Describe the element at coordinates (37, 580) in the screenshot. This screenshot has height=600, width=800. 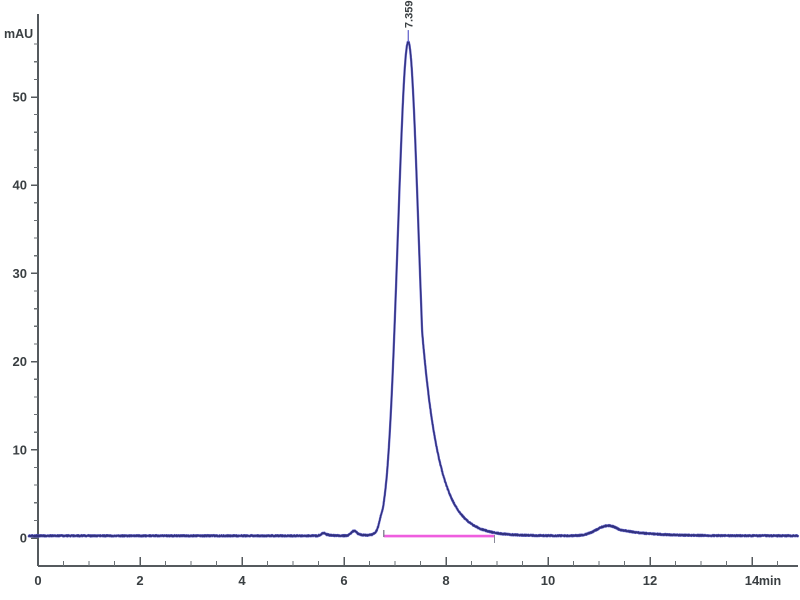
I see `x-axis-tick-label: 0` at that location.